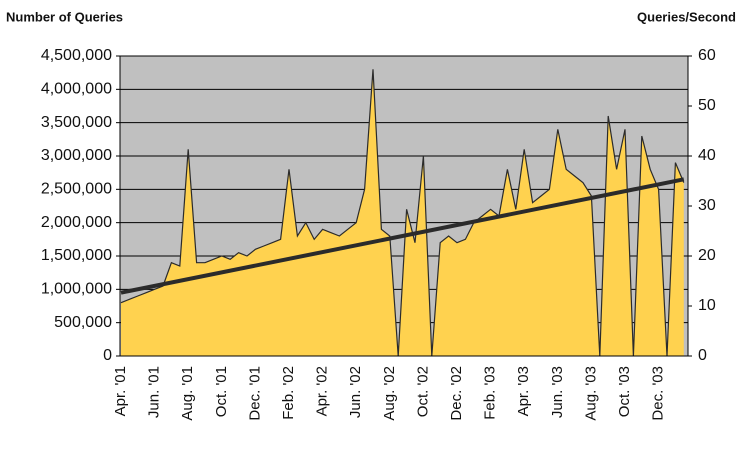  What do you see at coordinates (76, 89) in the screenshot?
I see `y-tick-label: 4,000,000` at bounding box center [76, 89].